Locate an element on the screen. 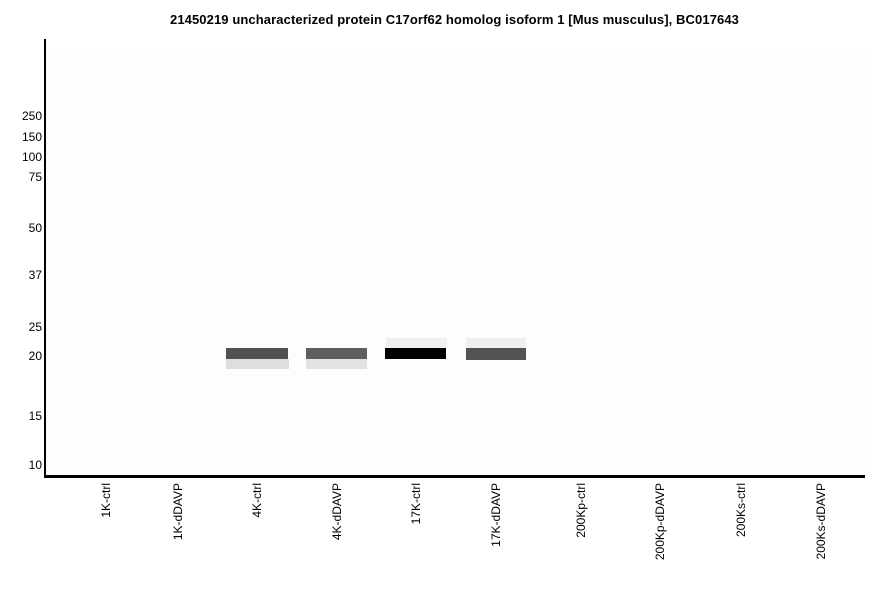 This screenshot has width=886, height=595. y-tick-label: 100 is located at coordinates (31, 157).